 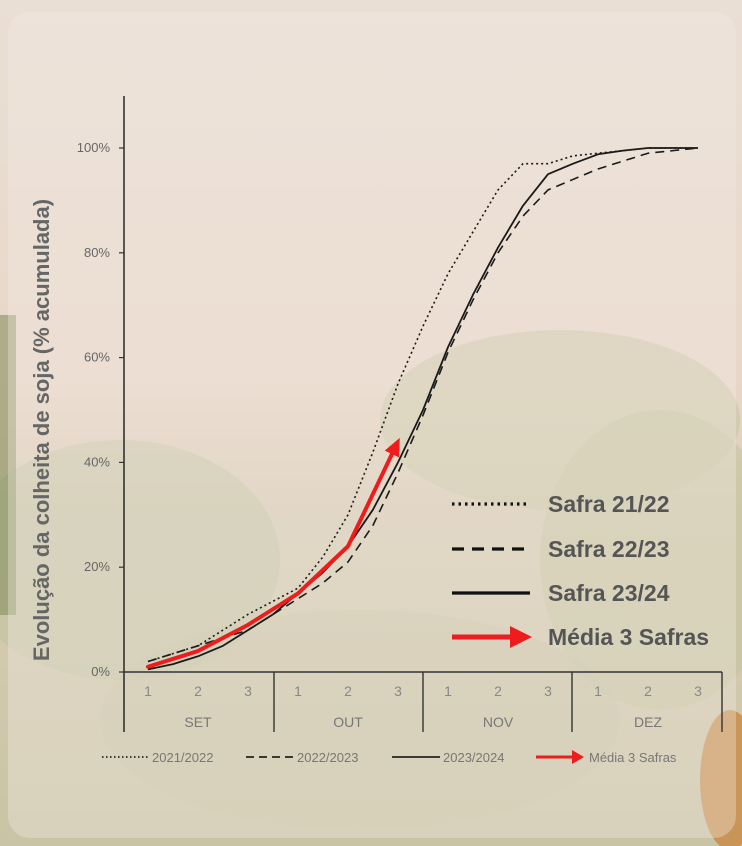 What do you see at coordinates (392, 447) in the screenshot?
I see `media-3-safras-arrowhead` at bounding box center [392, 447].